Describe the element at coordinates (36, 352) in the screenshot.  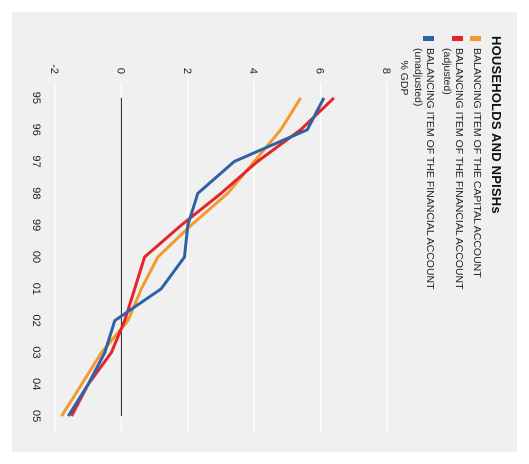
I see `x-tick-label: 03` at that location.